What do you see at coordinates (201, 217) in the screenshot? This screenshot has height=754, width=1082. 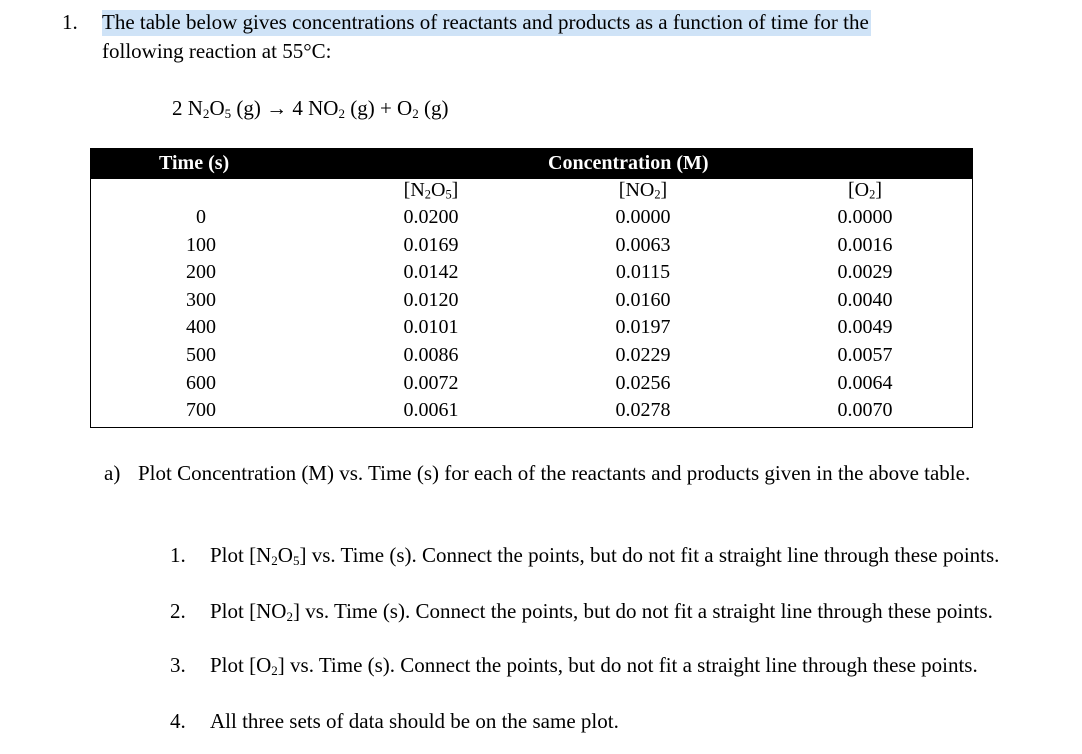 I see `table-cell: 0` at bounding box center [201, 217].